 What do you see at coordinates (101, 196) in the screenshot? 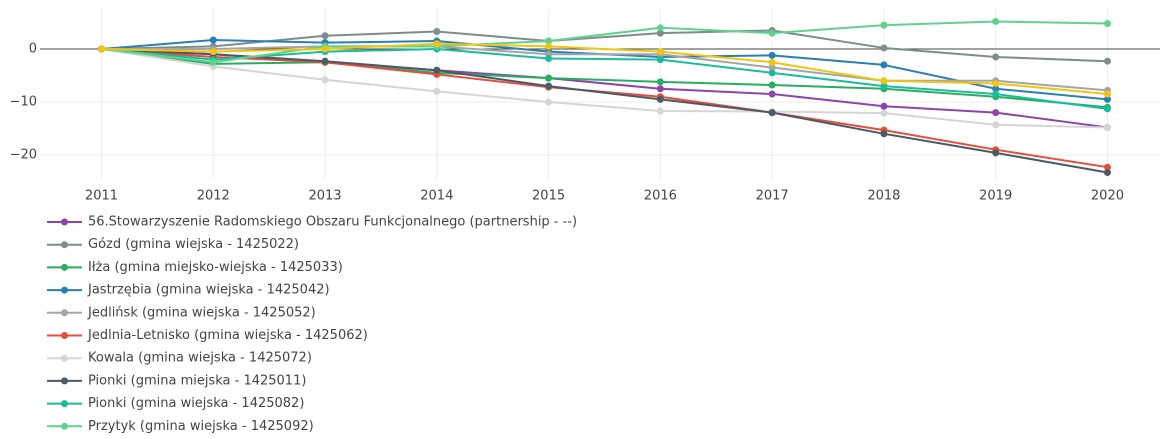
I see `x-tick-label: 2011` at bounding box center [101, 196].